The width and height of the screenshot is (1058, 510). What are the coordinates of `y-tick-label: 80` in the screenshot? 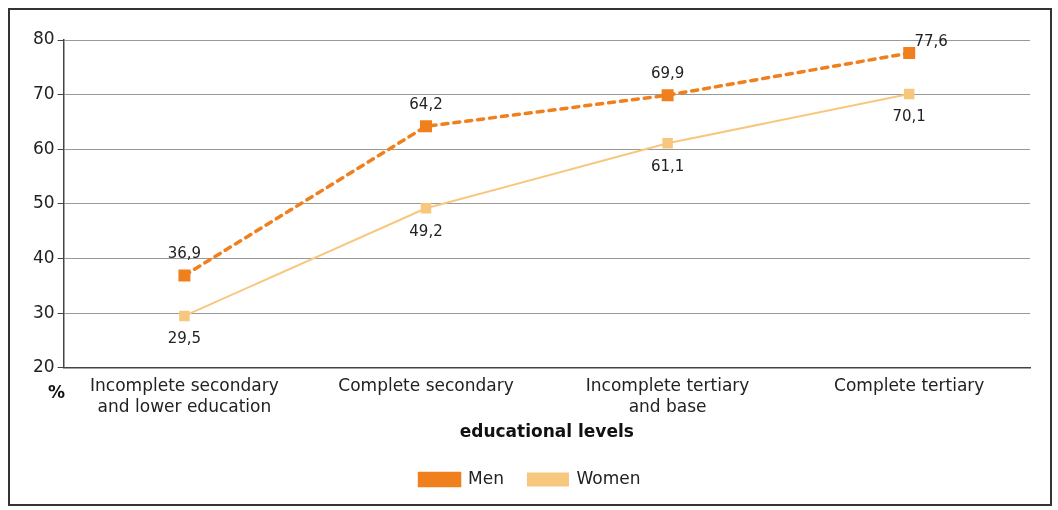 It's located at (43, 38).